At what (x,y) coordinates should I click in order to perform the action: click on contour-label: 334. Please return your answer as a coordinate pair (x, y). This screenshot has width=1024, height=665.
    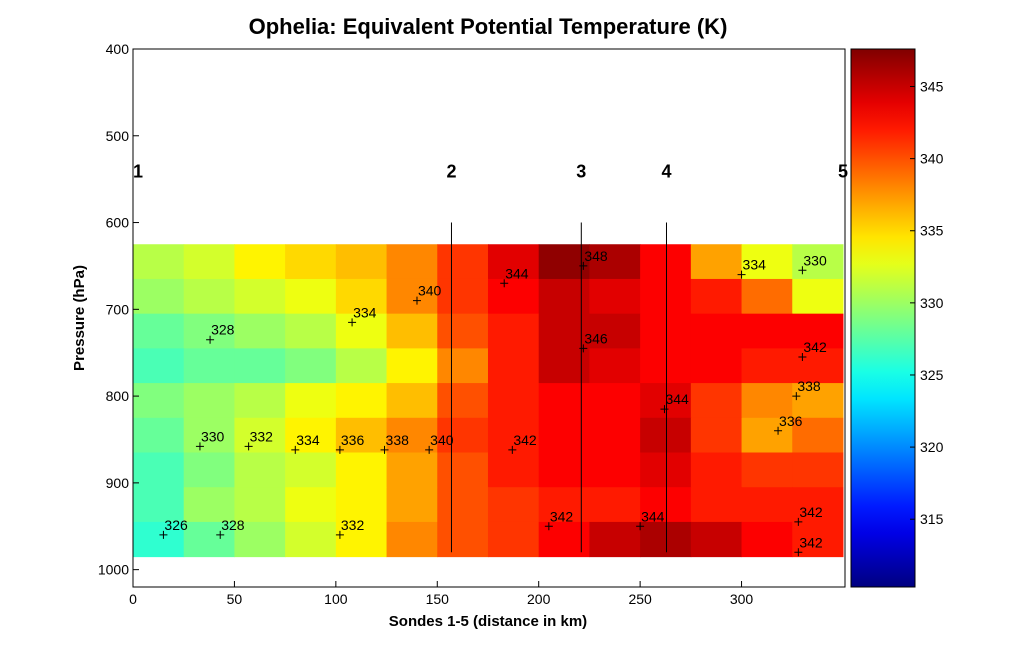
    Looking at the image, I should click on (308, 440).